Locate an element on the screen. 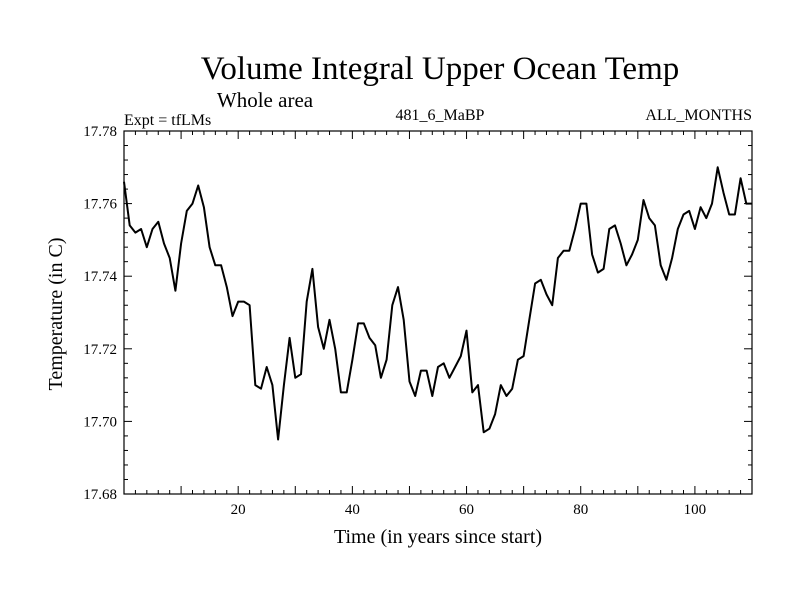 Image resolution: width=800 pixels, height=600 pixels. months-label: ALL_MONTHS is located at coordinates (698, 115).